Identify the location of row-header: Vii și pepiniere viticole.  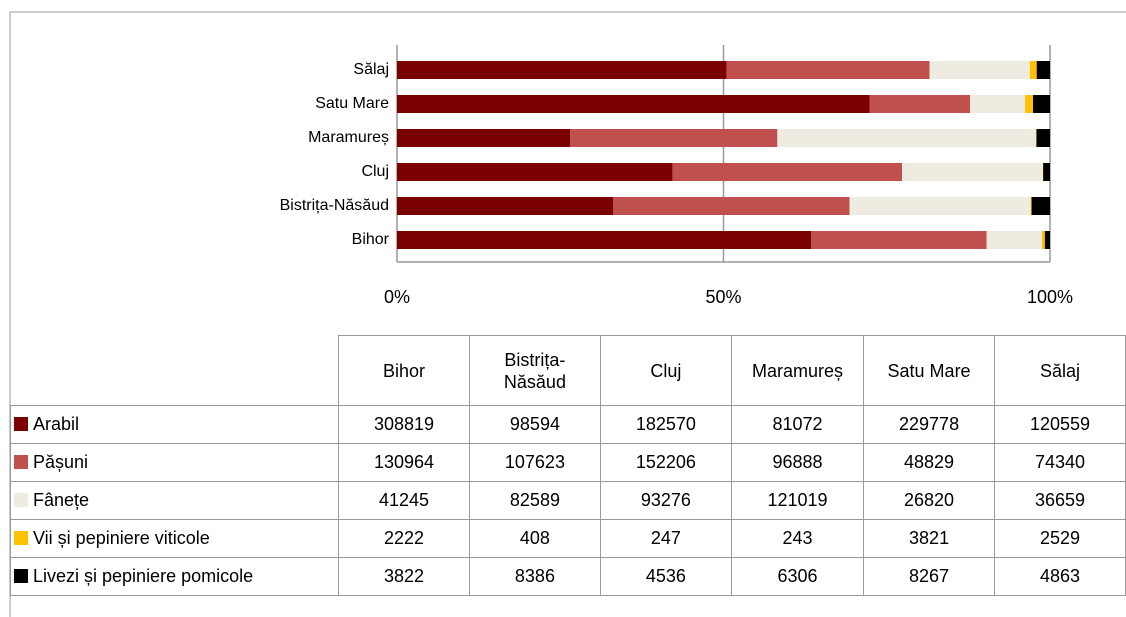
(174, 538).